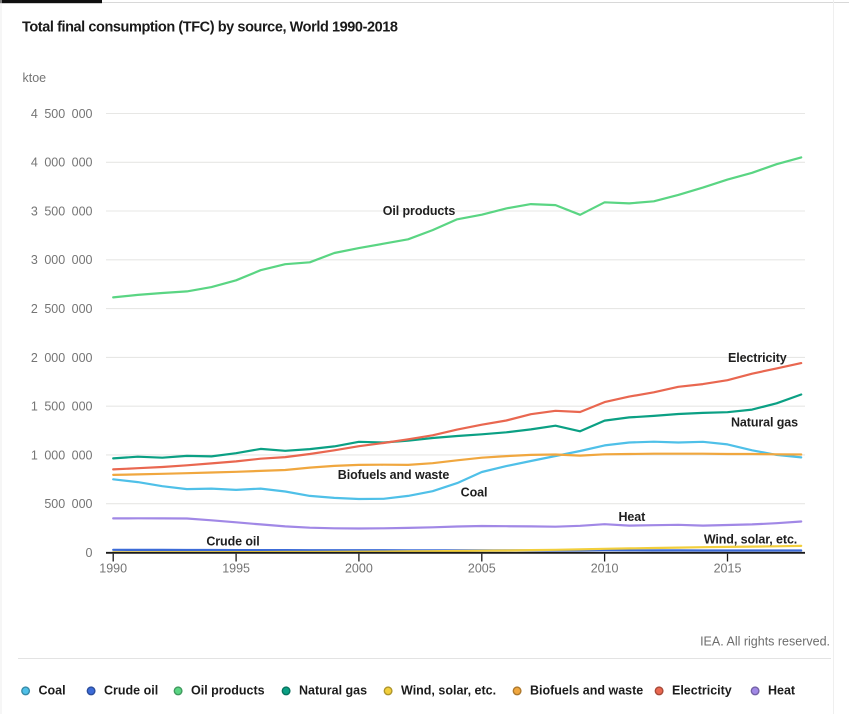 The width and height of the screenshot is (849, 714). What do you see at coordinates (62, 455) in the screenshot?
I see `svg-text: 1 000 000` at bounding box center [62, 455].